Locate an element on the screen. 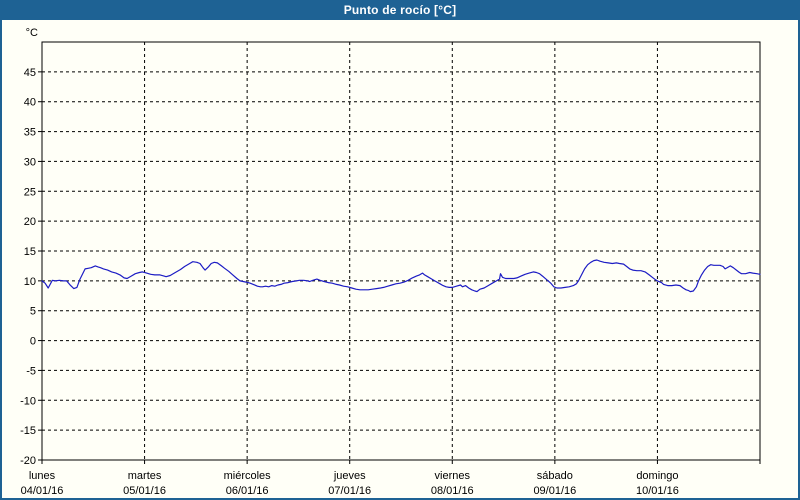  x-tick-date-label: 09/01/16 is located at coordinates (554, 491).